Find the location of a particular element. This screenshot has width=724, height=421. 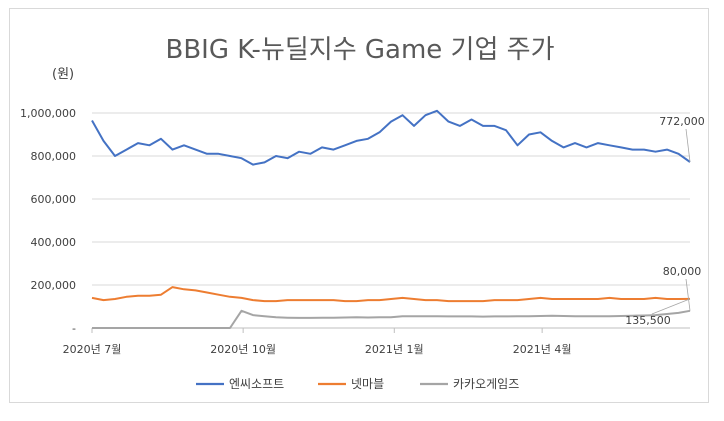

legend-label: 넷마블 is located at coordinates (367, 384).